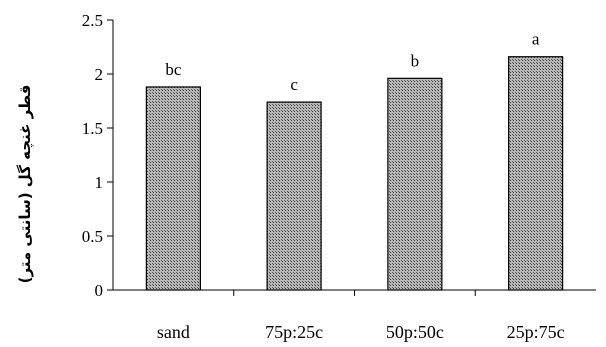  I want to click on bar-sand, so click(173, 188).